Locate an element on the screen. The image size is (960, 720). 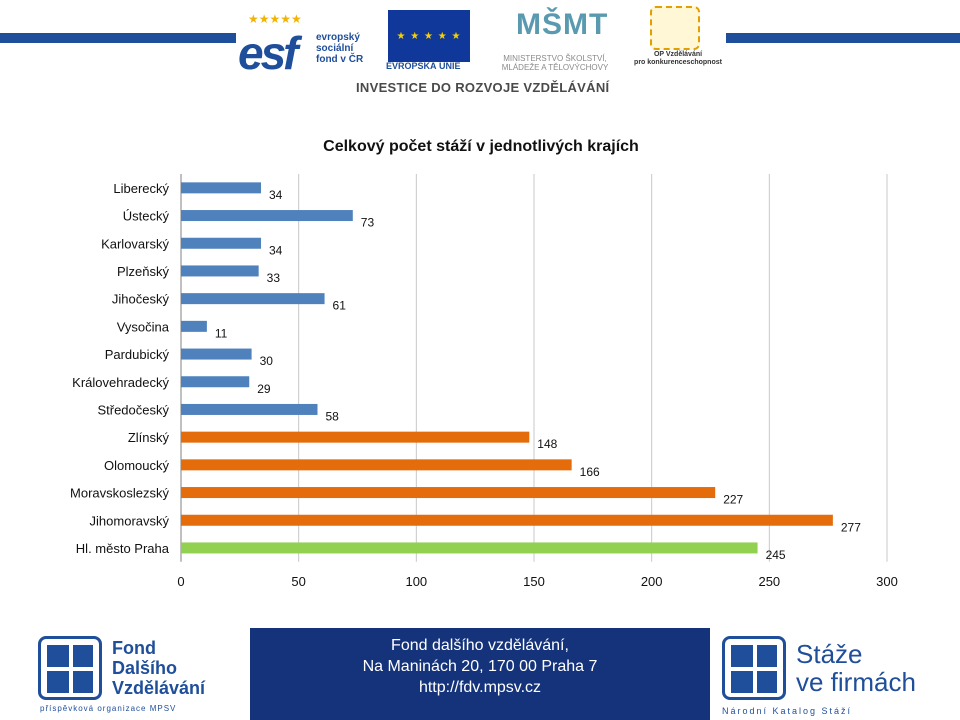
category-label: Královehradecký is located at coordinates (120, 382).